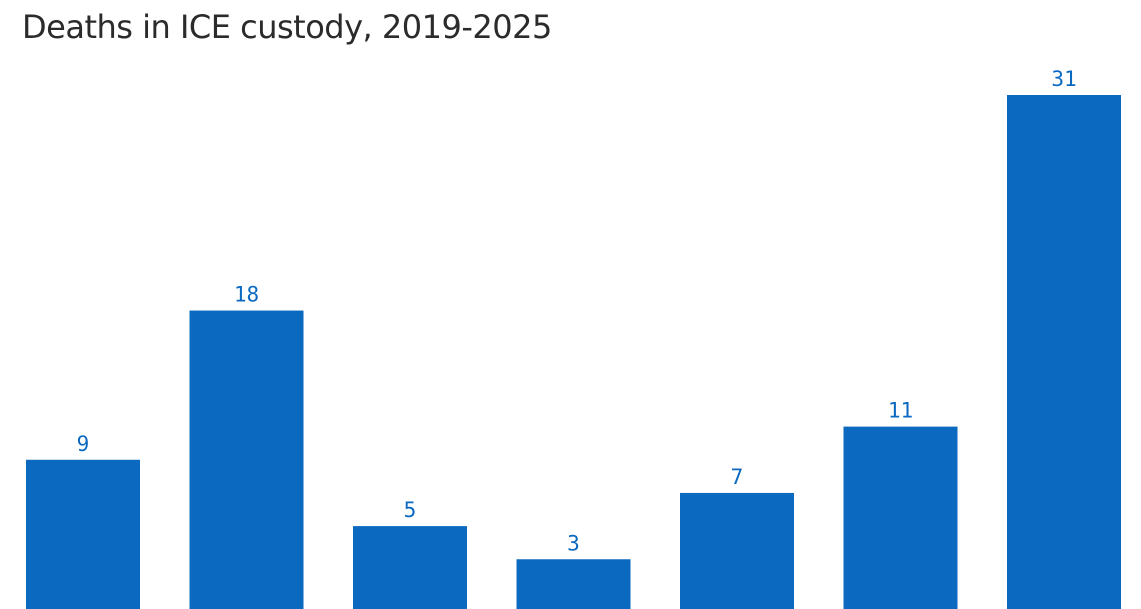  Describe the element at coordinates (1063, 79) in the screenshot. I see `value-label: 31` at that location.